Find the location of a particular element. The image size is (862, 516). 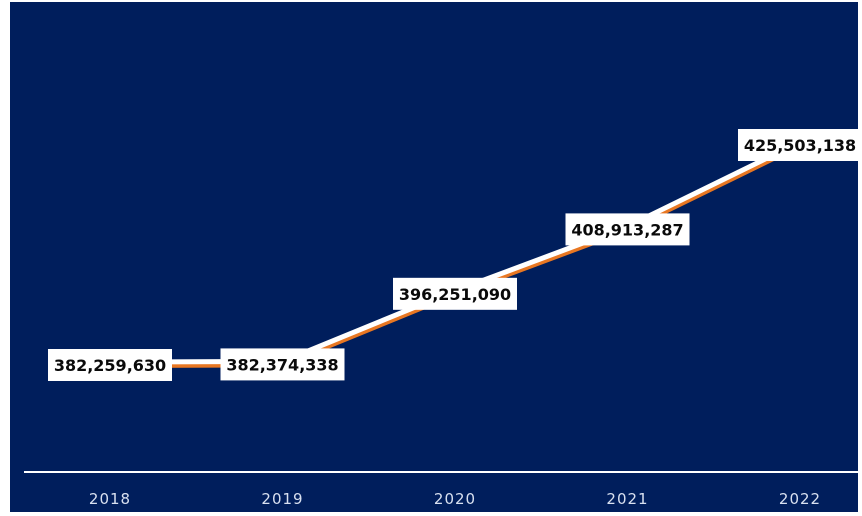

x-tick-label-2018: 2018 is located at coordinates (110, 499).